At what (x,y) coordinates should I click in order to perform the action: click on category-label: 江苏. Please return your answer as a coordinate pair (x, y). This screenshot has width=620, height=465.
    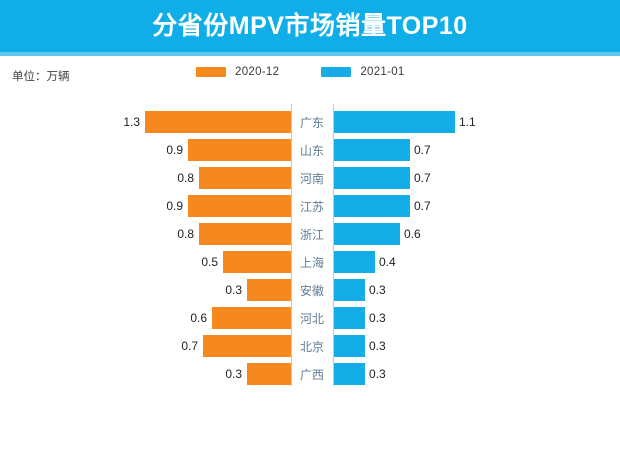
    Looking at the image, I should click on (311, 206).